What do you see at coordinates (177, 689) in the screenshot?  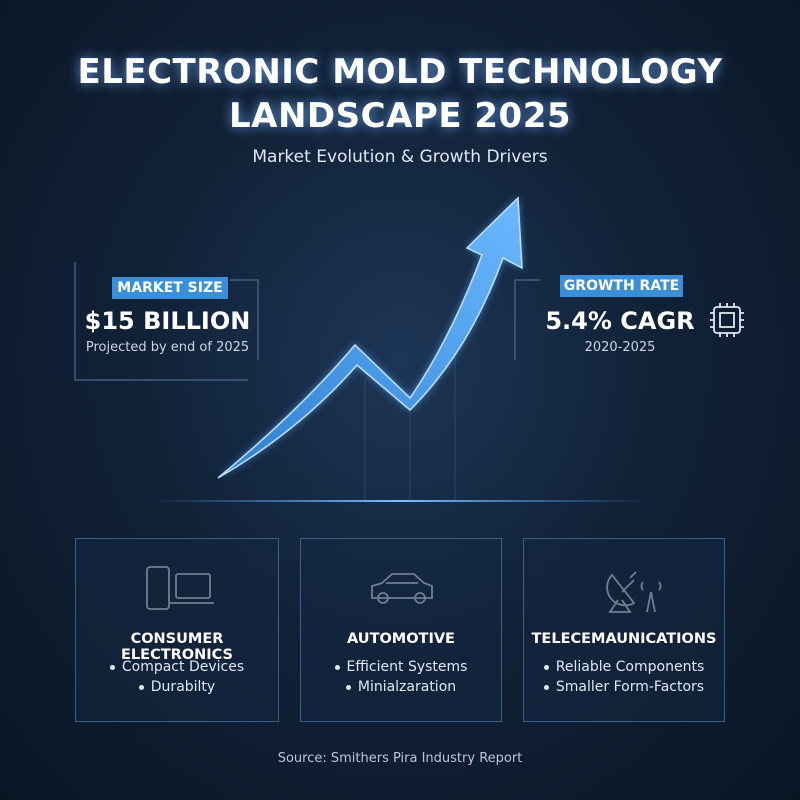 I see `bullet: Durabilty` at bounding box center [177, 689].